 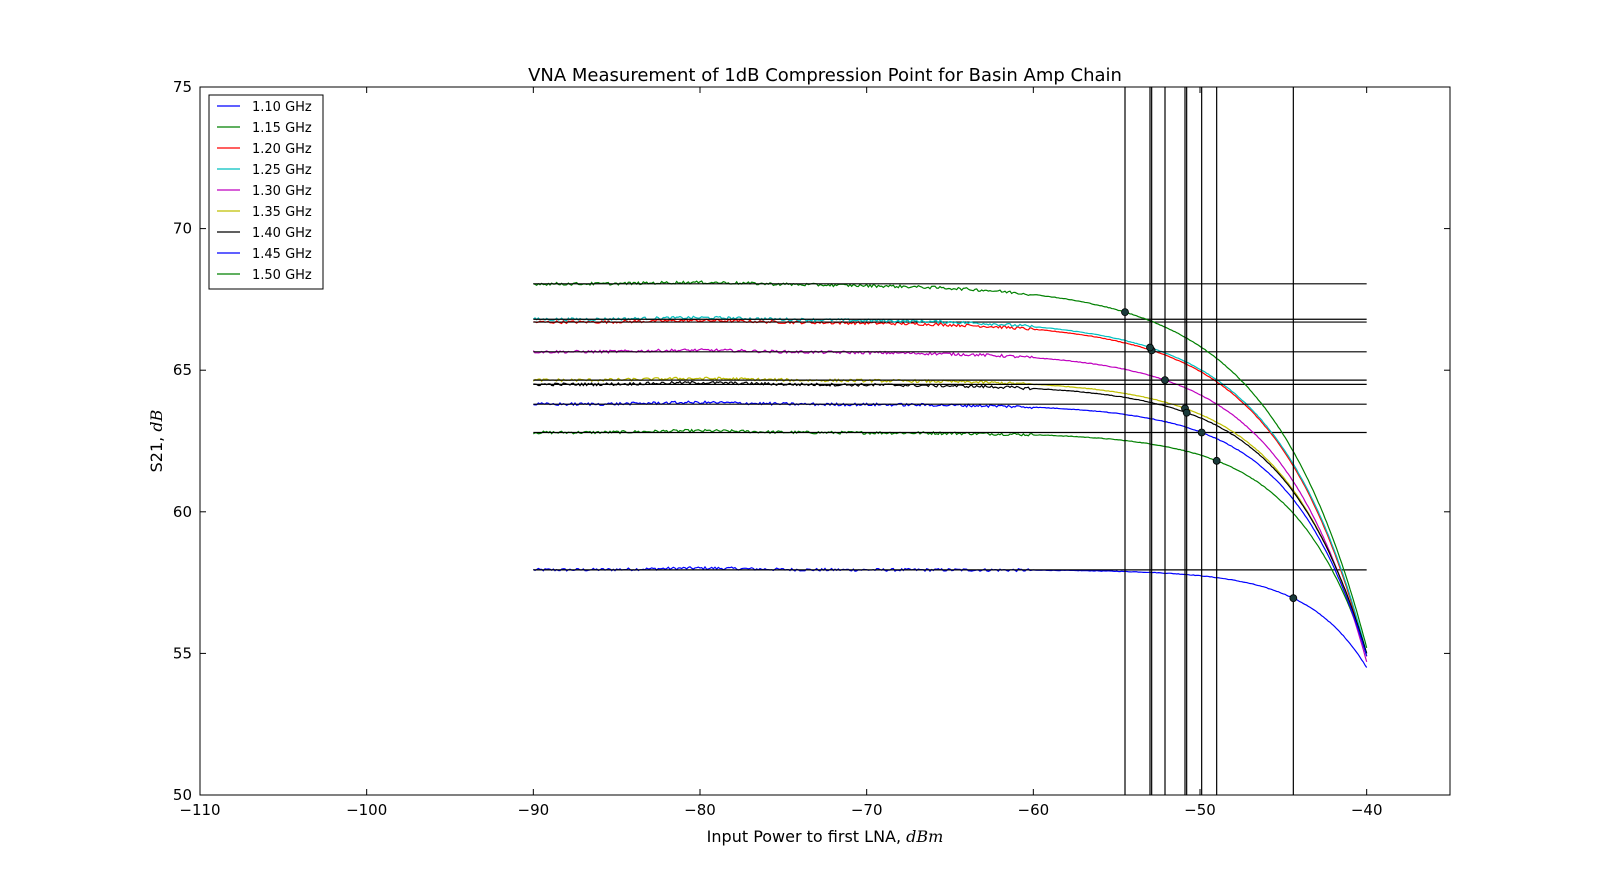 I want to click on y-axis-unit: dB, so click(x=156, y=420).